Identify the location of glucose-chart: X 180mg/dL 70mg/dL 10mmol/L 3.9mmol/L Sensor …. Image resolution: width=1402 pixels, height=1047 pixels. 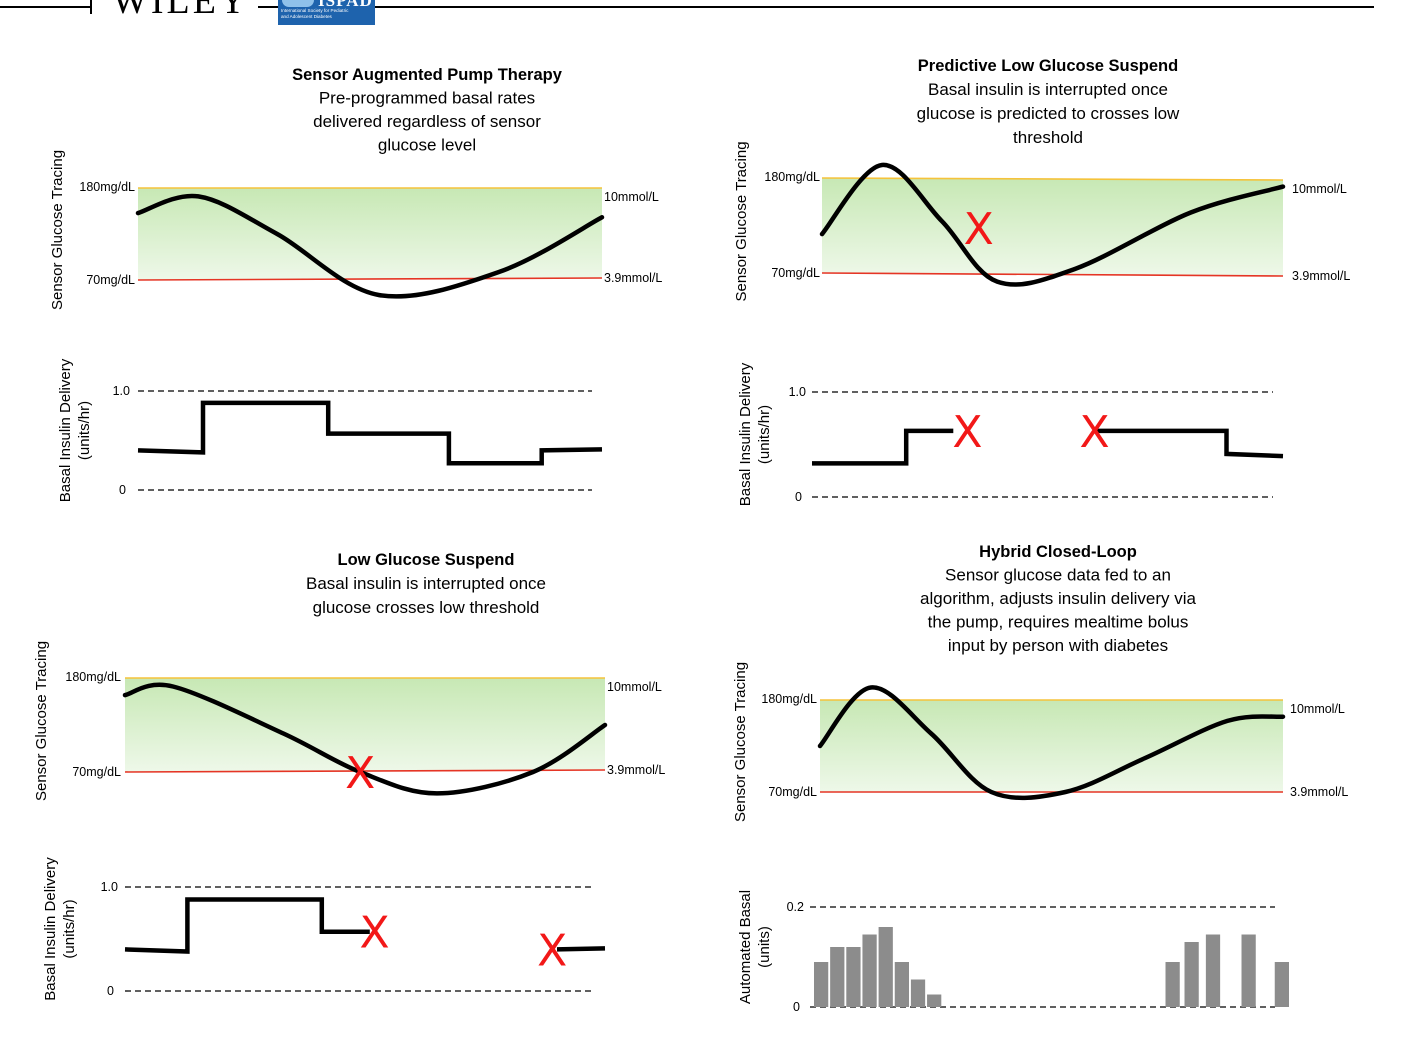
(349, 721).